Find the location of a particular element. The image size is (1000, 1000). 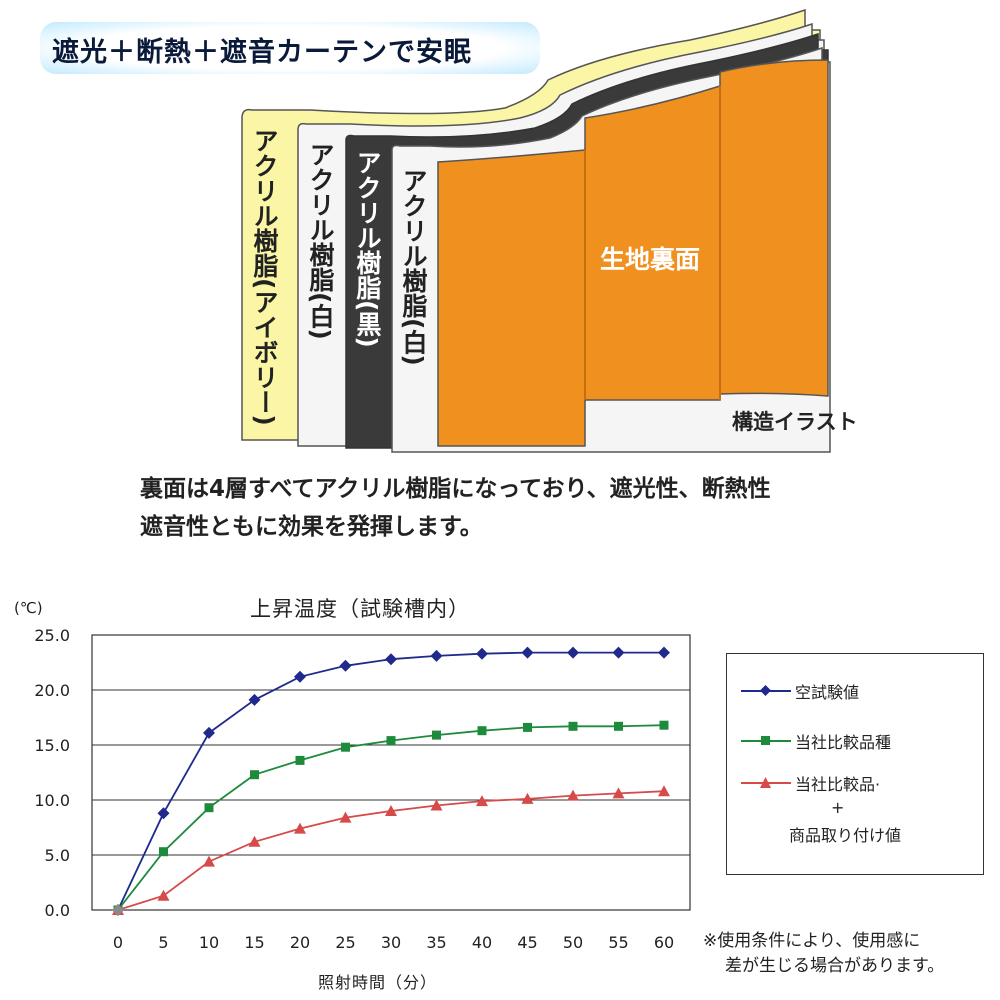

legend-label-1: 空試験値 is located at coordinates (827, 692).